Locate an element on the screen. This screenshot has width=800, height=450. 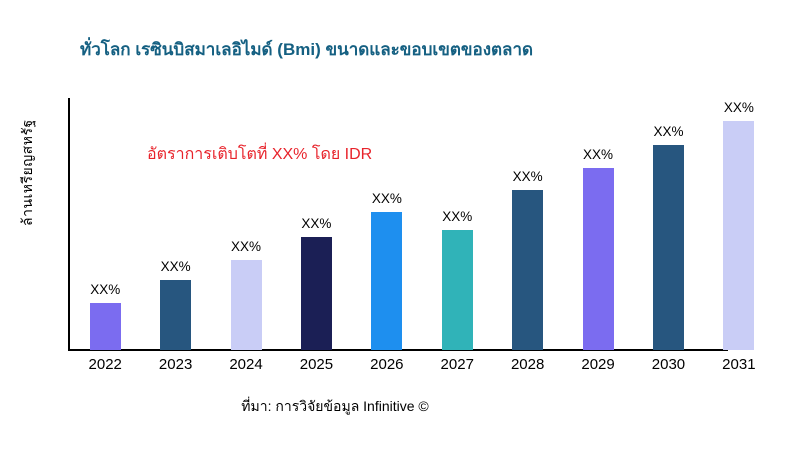
x-tick-label: 2028 is located at coordinates (527, 364).